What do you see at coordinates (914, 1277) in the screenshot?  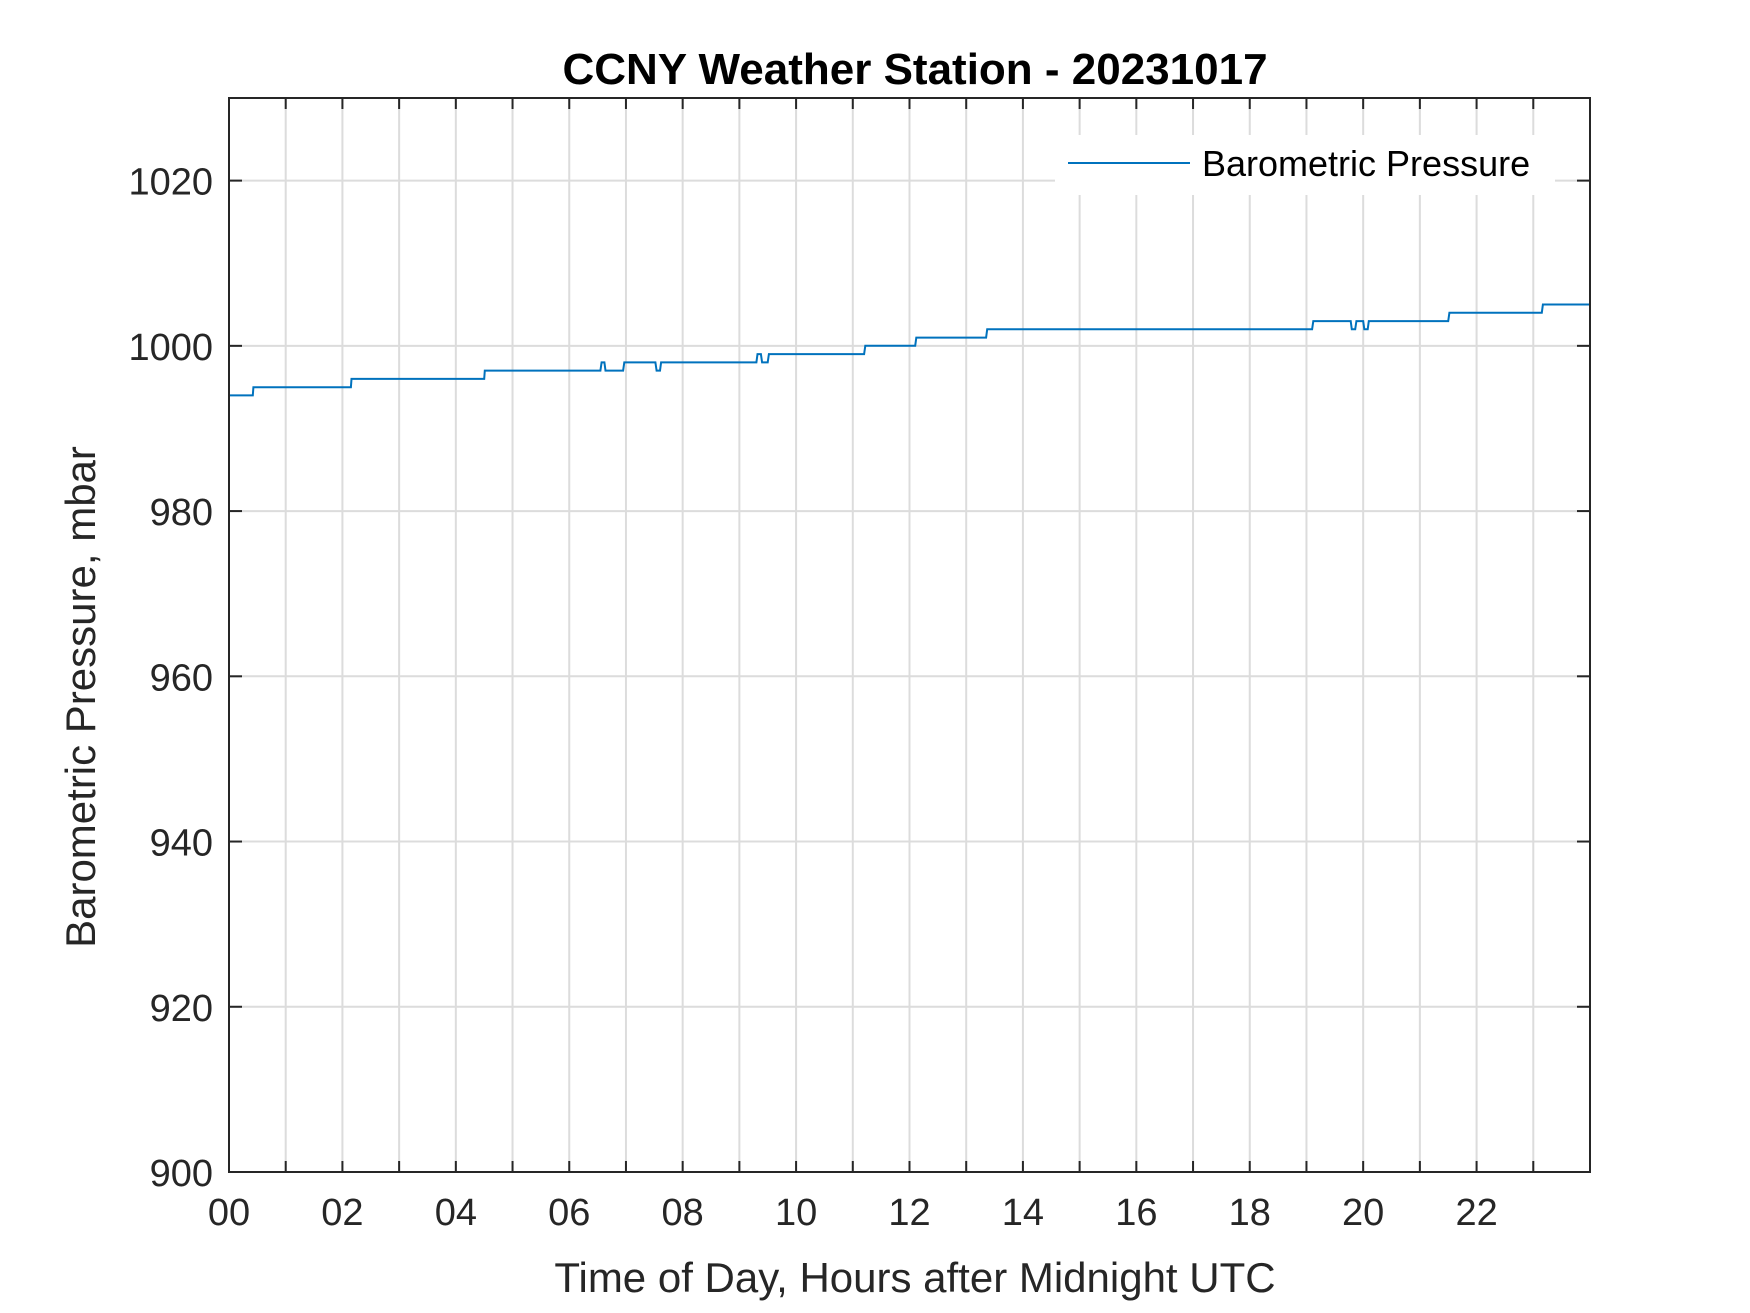 I see `x-axis-label: Time of Day, Hours after Midnight UTC` at bounding box center [914, 1277].